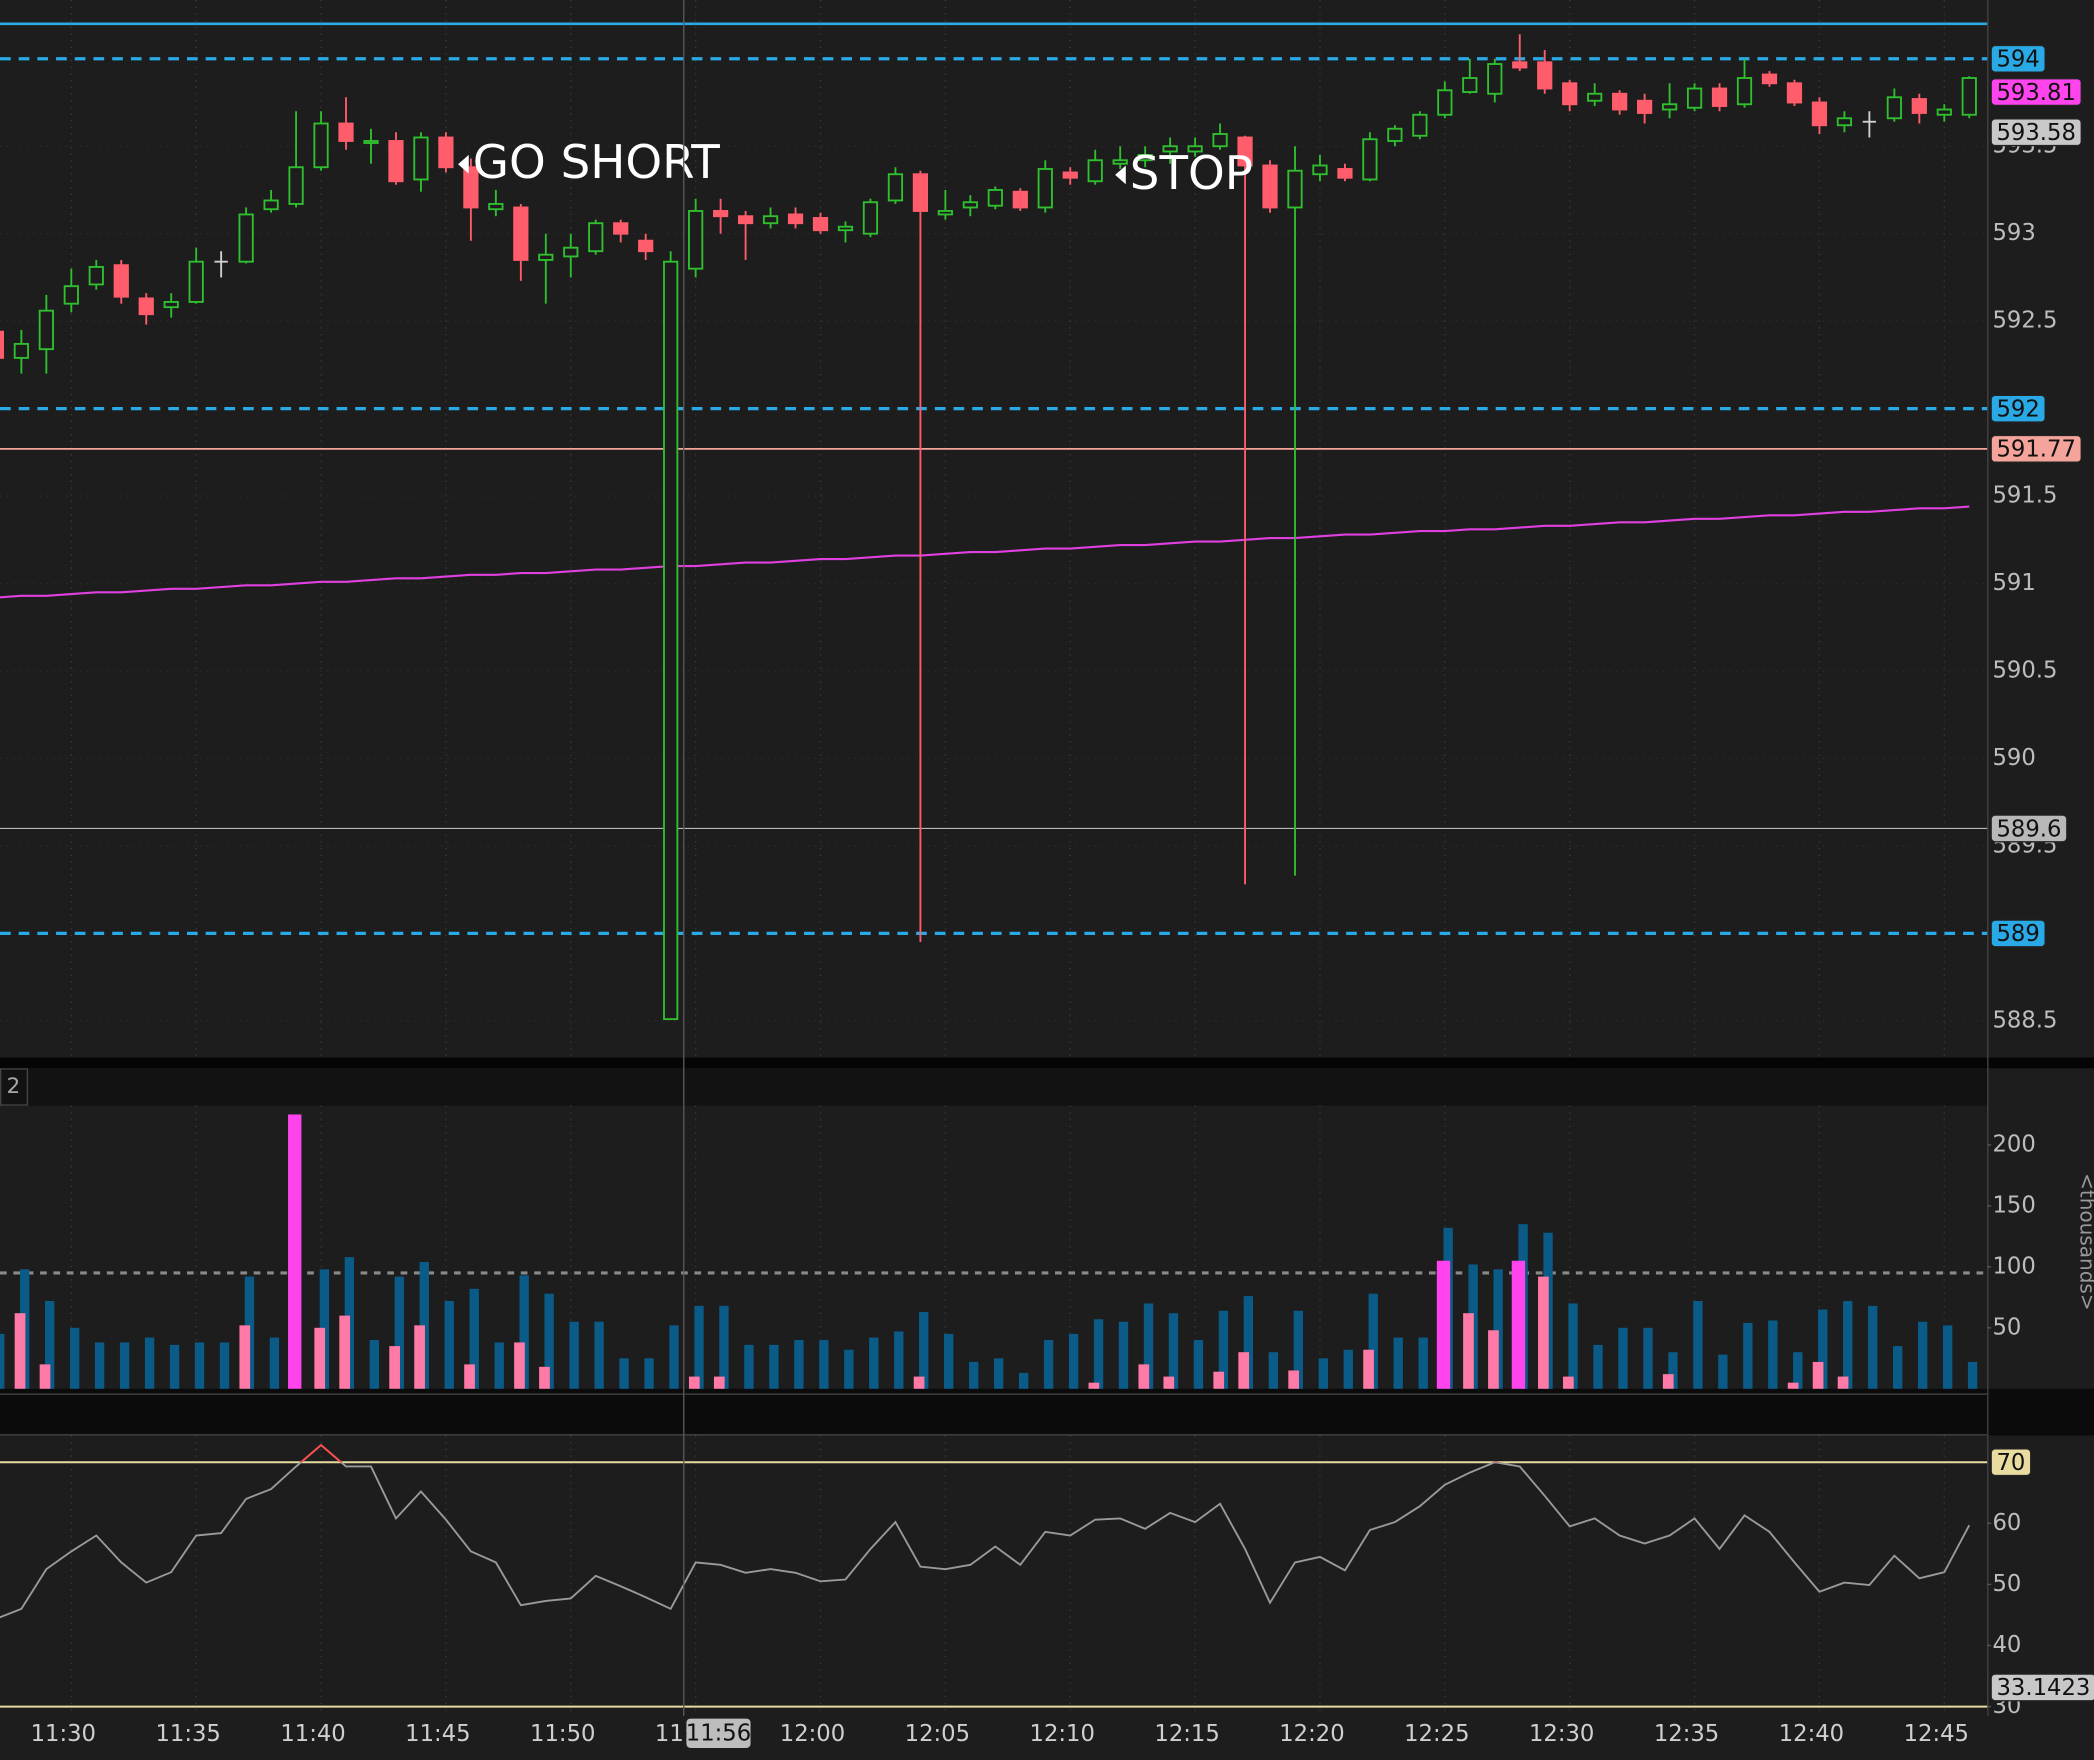 The width and height of the screenshot is (2094, 1760). What do you see at coordinates (2014, 758) in the screenshot?
I see `y-tick-label: 590` at bounding box center [2014, 758].